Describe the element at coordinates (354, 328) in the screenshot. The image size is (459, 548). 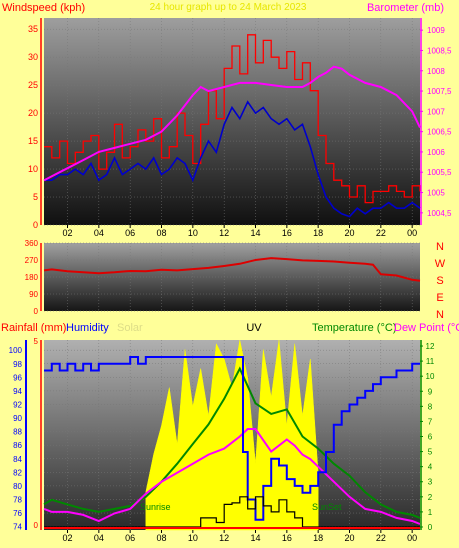
I see `temperature-label: Temperature (°C)` at that location.